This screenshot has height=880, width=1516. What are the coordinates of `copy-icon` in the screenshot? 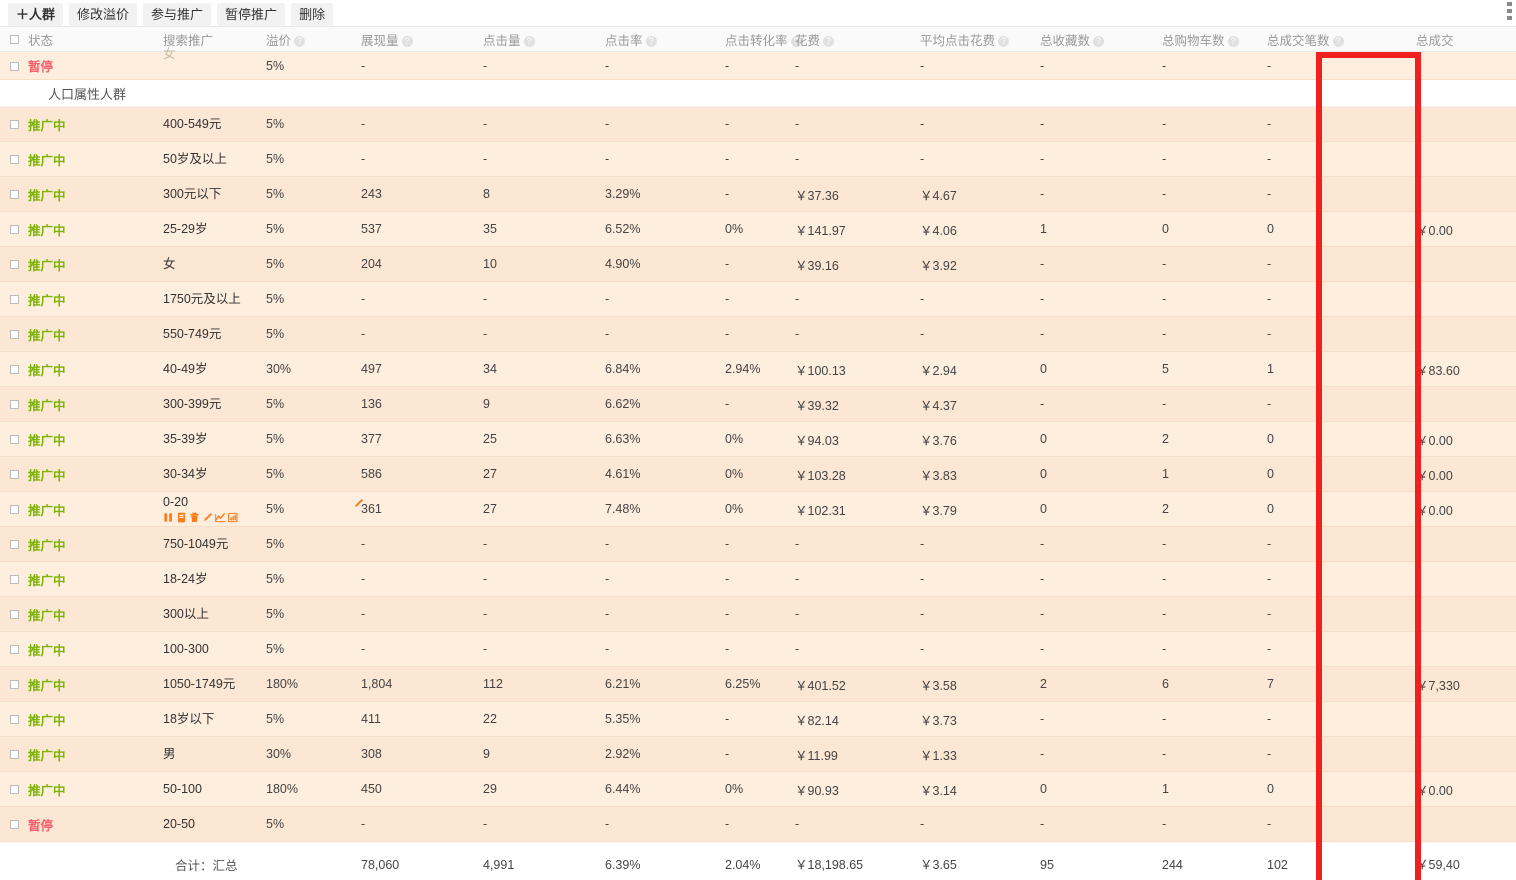 It's located at (182, 517).